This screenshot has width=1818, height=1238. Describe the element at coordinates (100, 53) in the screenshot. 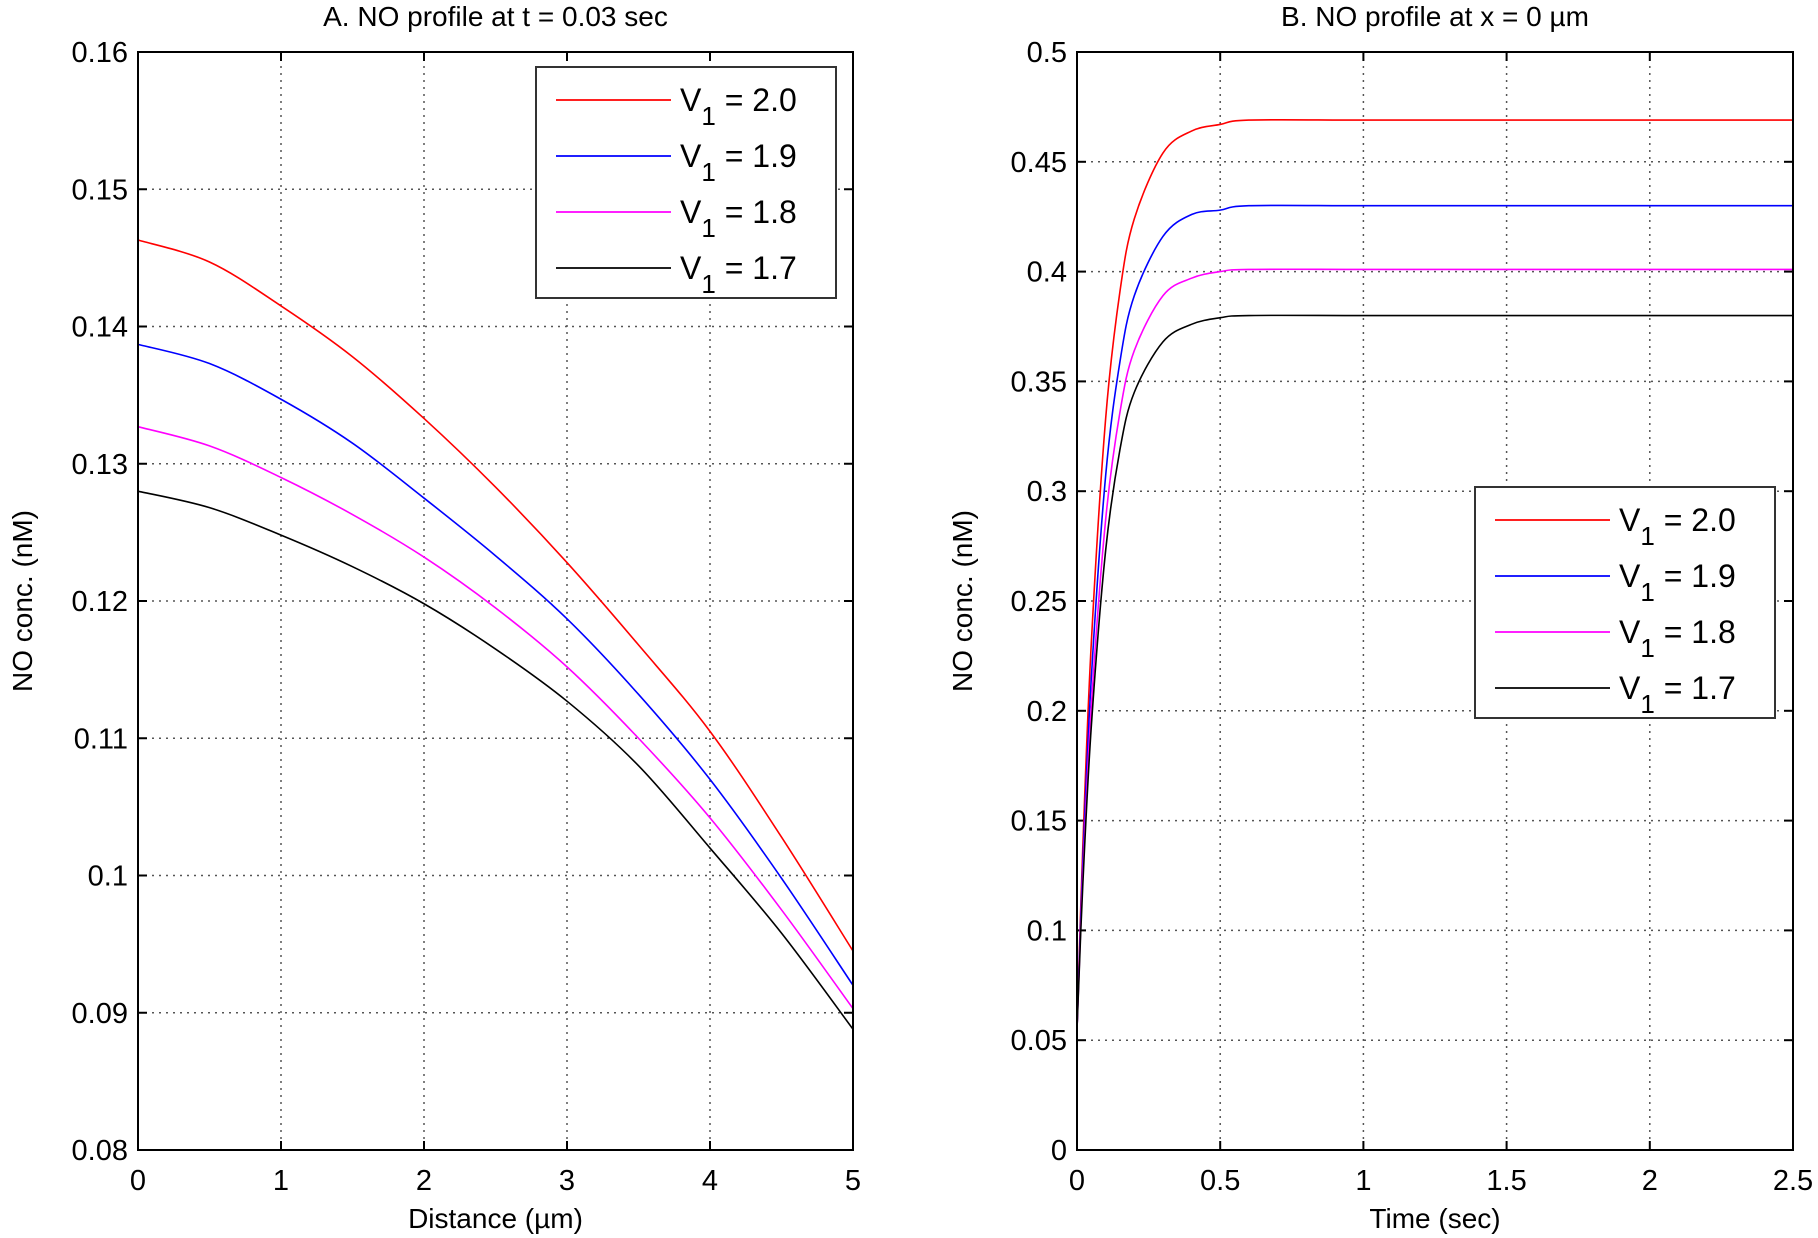

I see `y-tick-label: 0.16` at that location.